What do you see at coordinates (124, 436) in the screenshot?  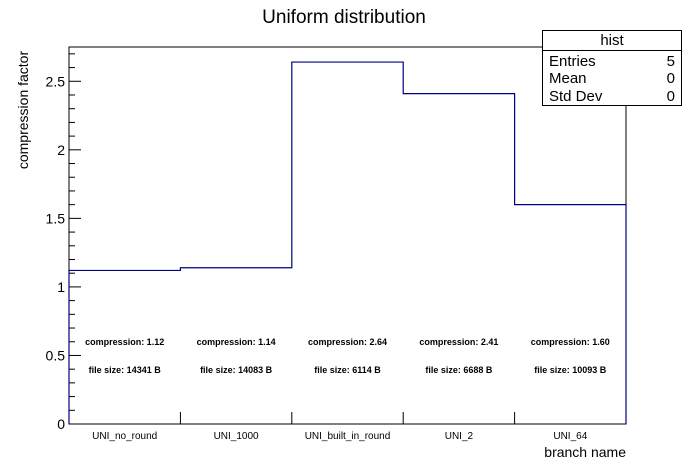 I see `x-tick-label: UNI_no_round` at bounding box center [124, 436].